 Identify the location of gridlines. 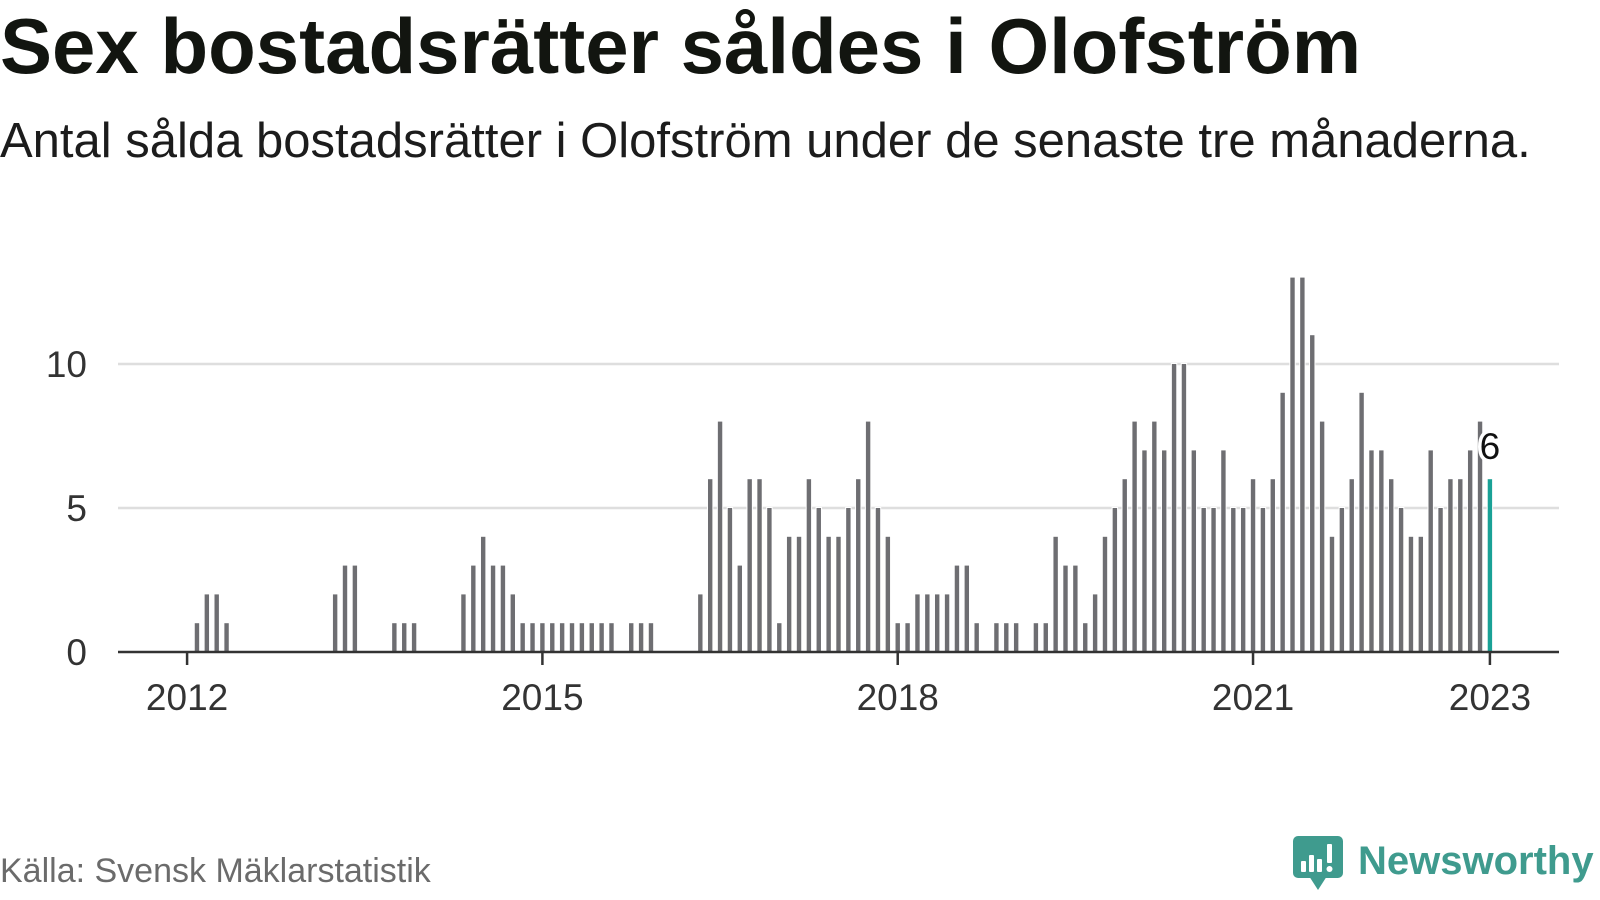
(838, 436).